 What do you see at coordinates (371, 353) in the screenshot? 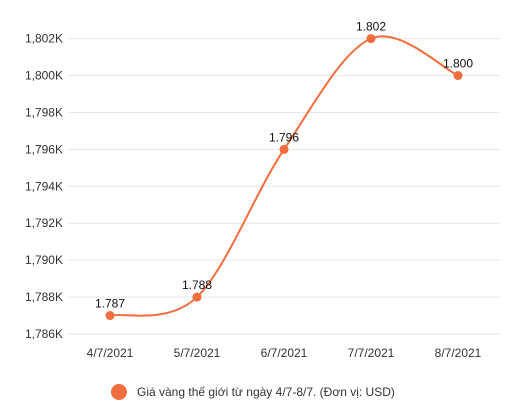
I see `x-tick-label: 7/7/2021` at bounding box center [371, 353].